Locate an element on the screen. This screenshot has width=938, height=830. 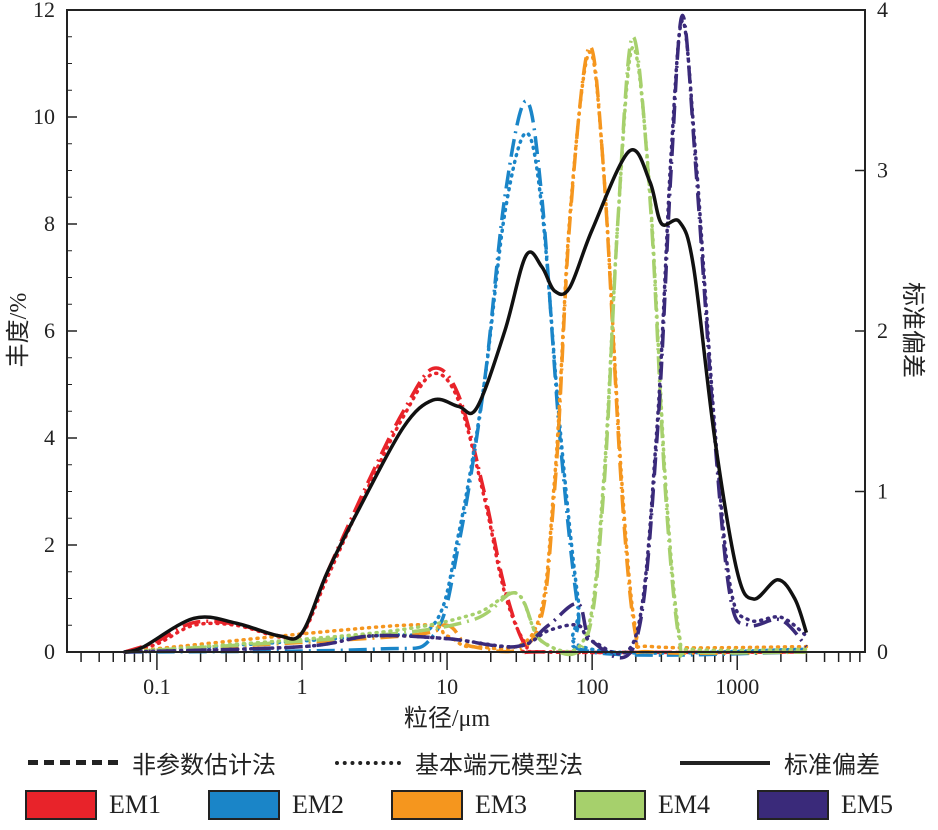
y2-tick-label: 0 is located at coordinates (882, 651).